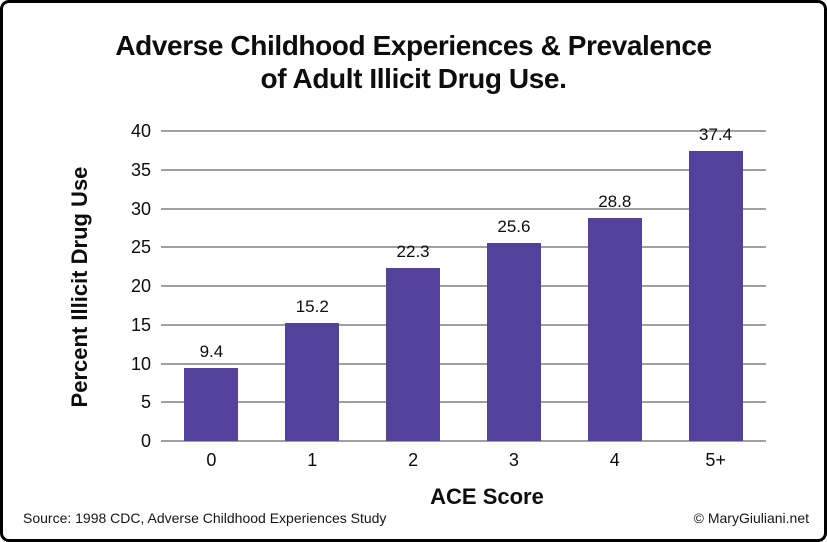 The height and width of the screenshot is (542, 827). What do you see at coordinates (145, 441) in the screenshot?
I see `y-tick-label: 0` at bounding box center [145, 441].